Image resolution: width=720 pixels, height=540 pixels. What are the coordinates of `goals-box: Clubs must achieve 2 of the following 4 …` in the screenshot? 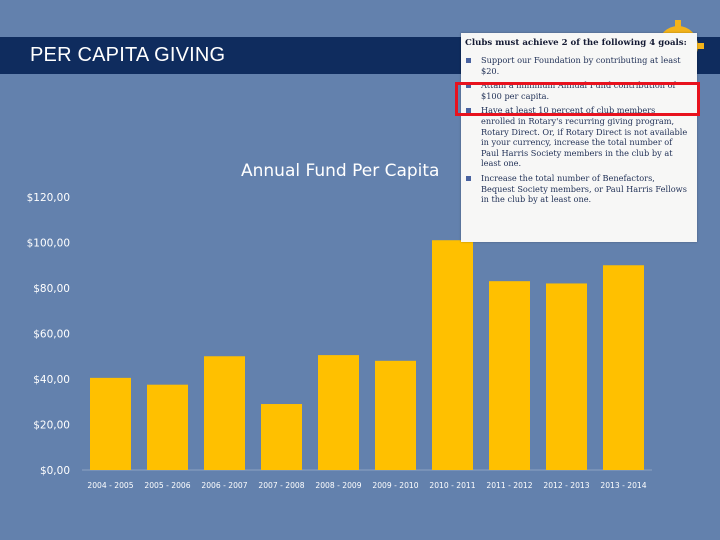 It's located at (579, 137).